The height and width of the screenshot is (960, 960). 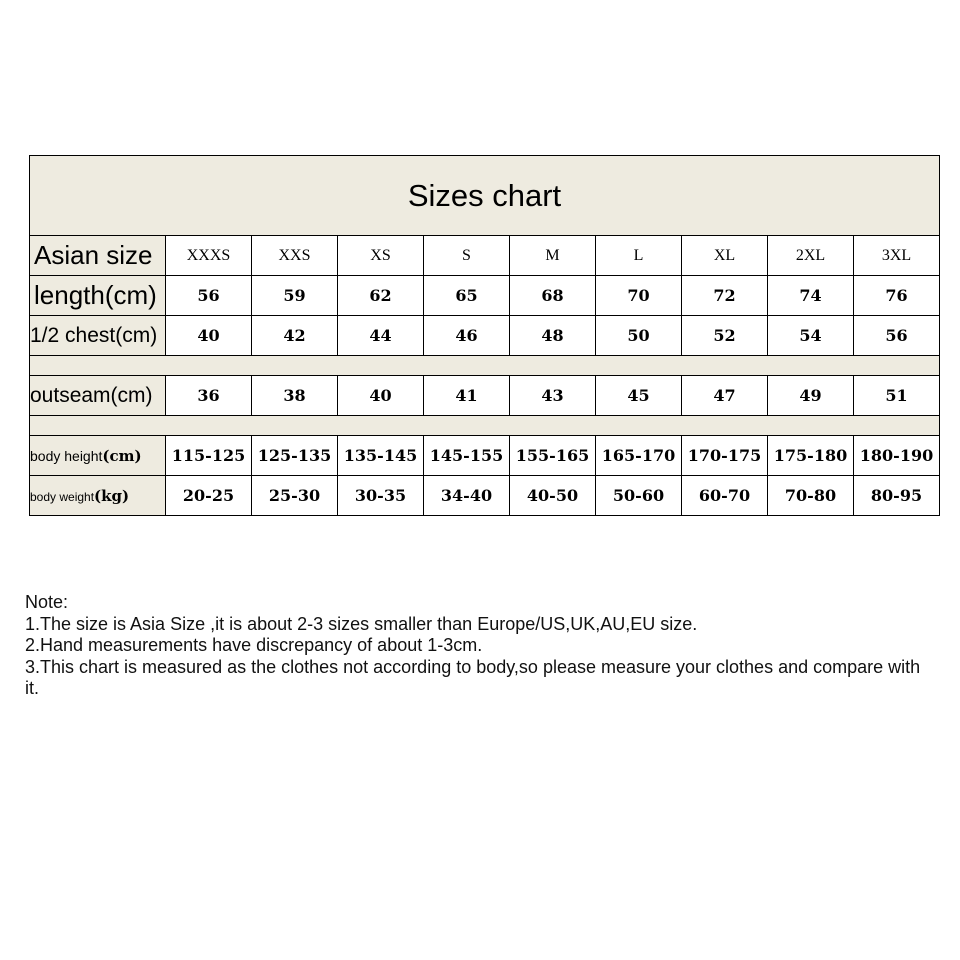 What do you see at coordinates (638, 395) in the screenshot?
I see `value-cell: 45` at bounding box center [638, 395].